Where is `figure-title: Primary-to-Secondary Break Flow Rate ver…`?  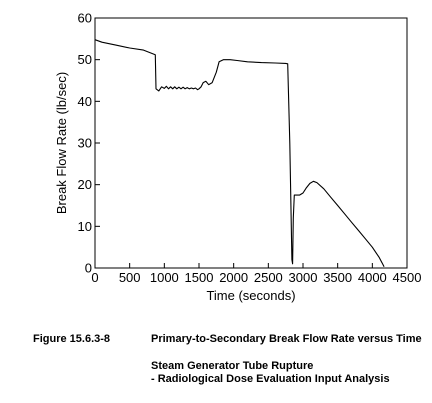
figure-title: Primary-to-Secondary Break Flow Rate ver… is located at coordinates (286, 339).